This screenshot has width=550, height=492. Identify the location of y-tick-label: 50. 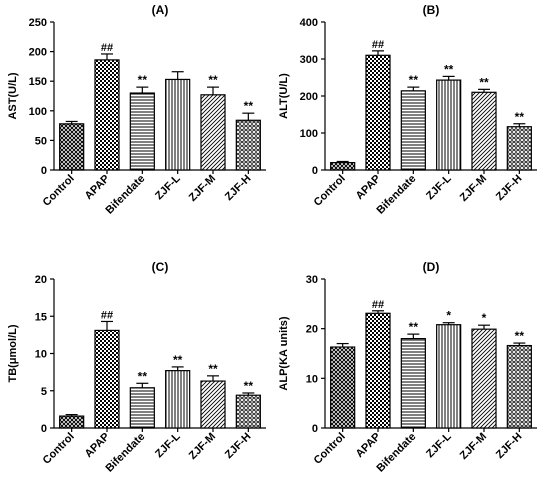
(41, 141).